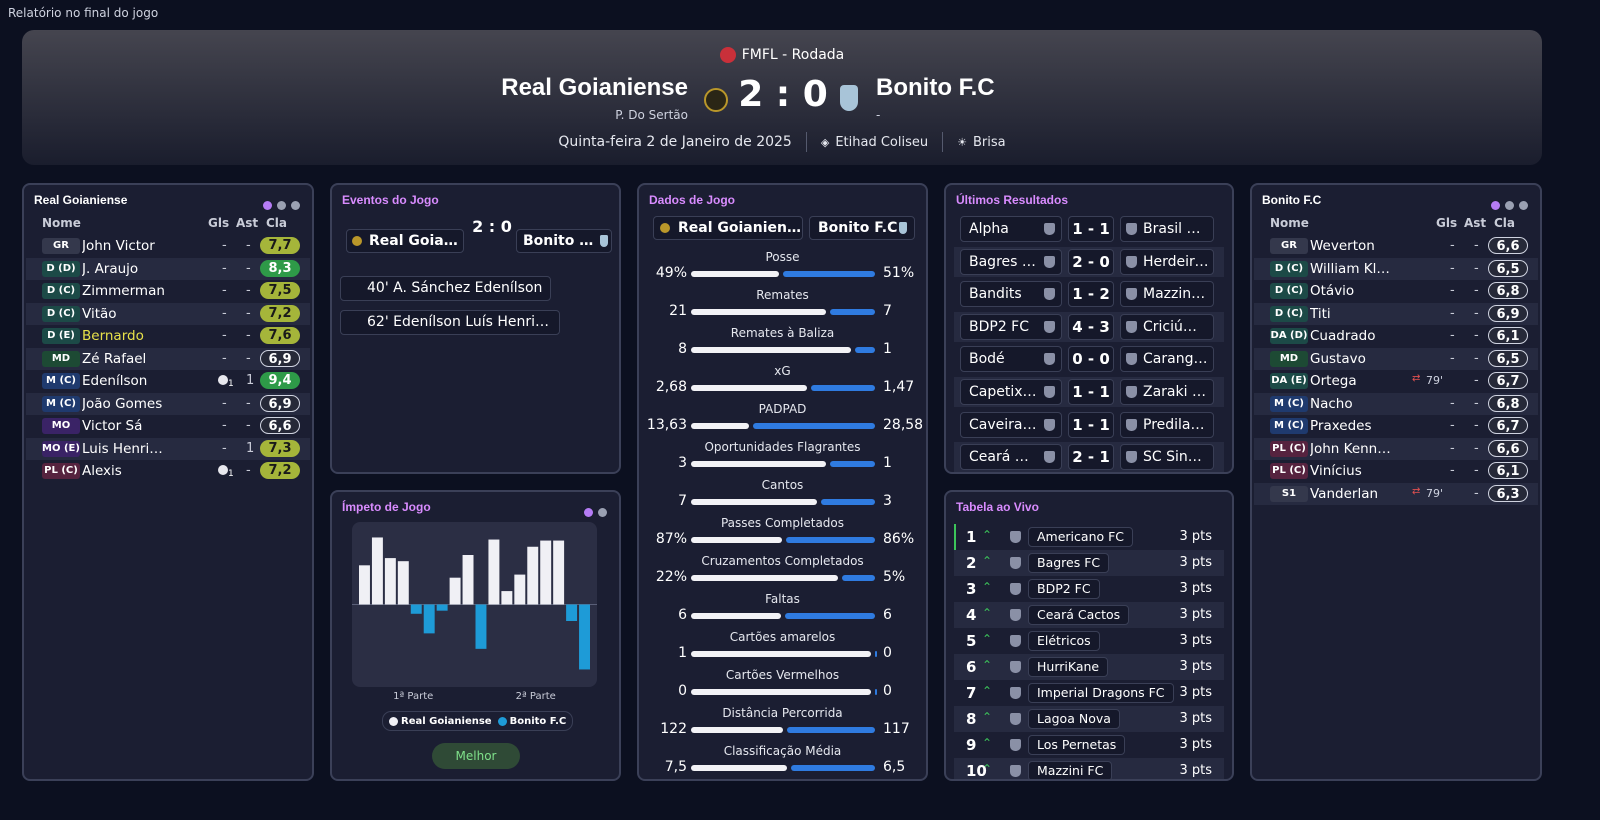 Image resolution: width=1600 pixels, height=820 pixels. I want to click on away-momentum-bar, so click(572, 612).